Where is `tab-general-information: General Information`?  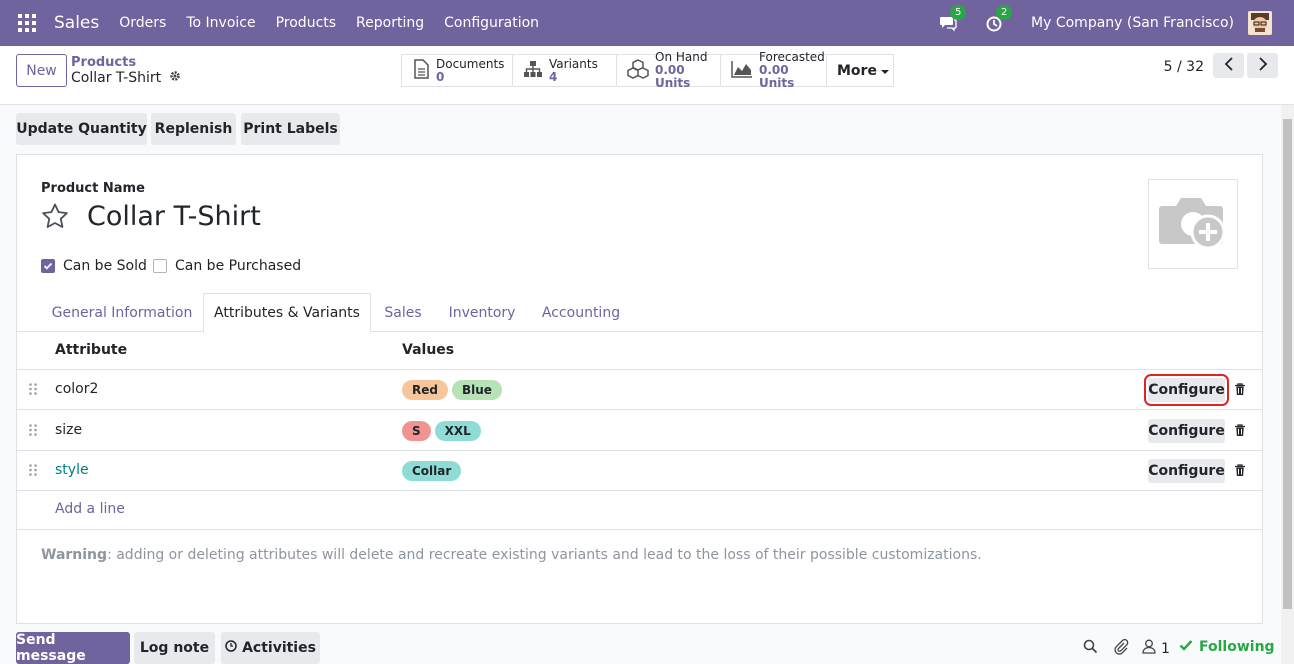
tab-general-information: General Information is located at coordinates (122, 312).